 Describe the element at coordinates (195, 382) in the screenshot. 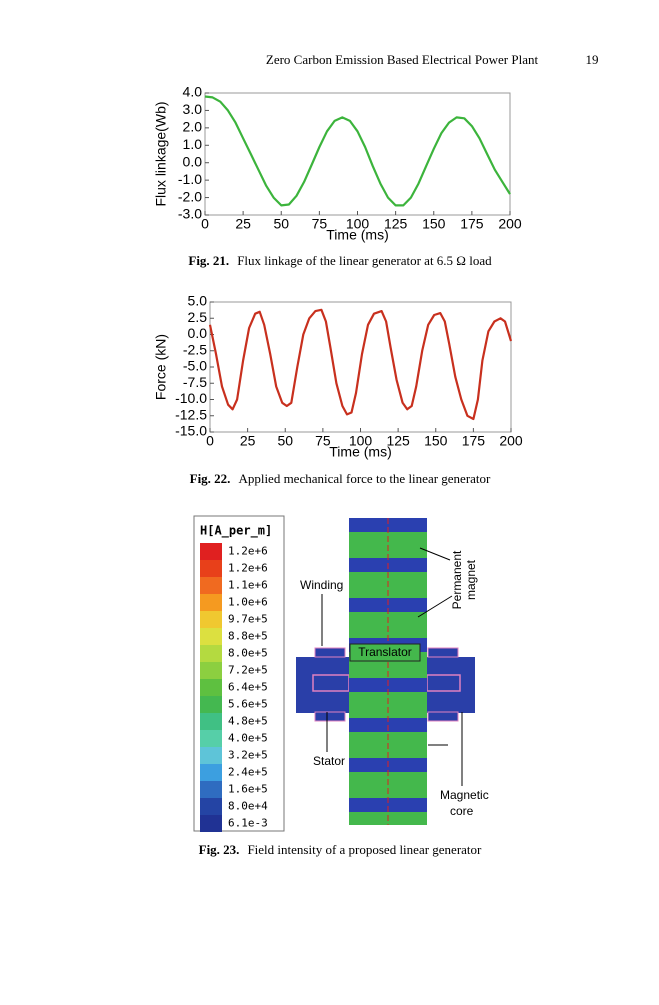

I see `y-tick-label: -7.5` at that location.